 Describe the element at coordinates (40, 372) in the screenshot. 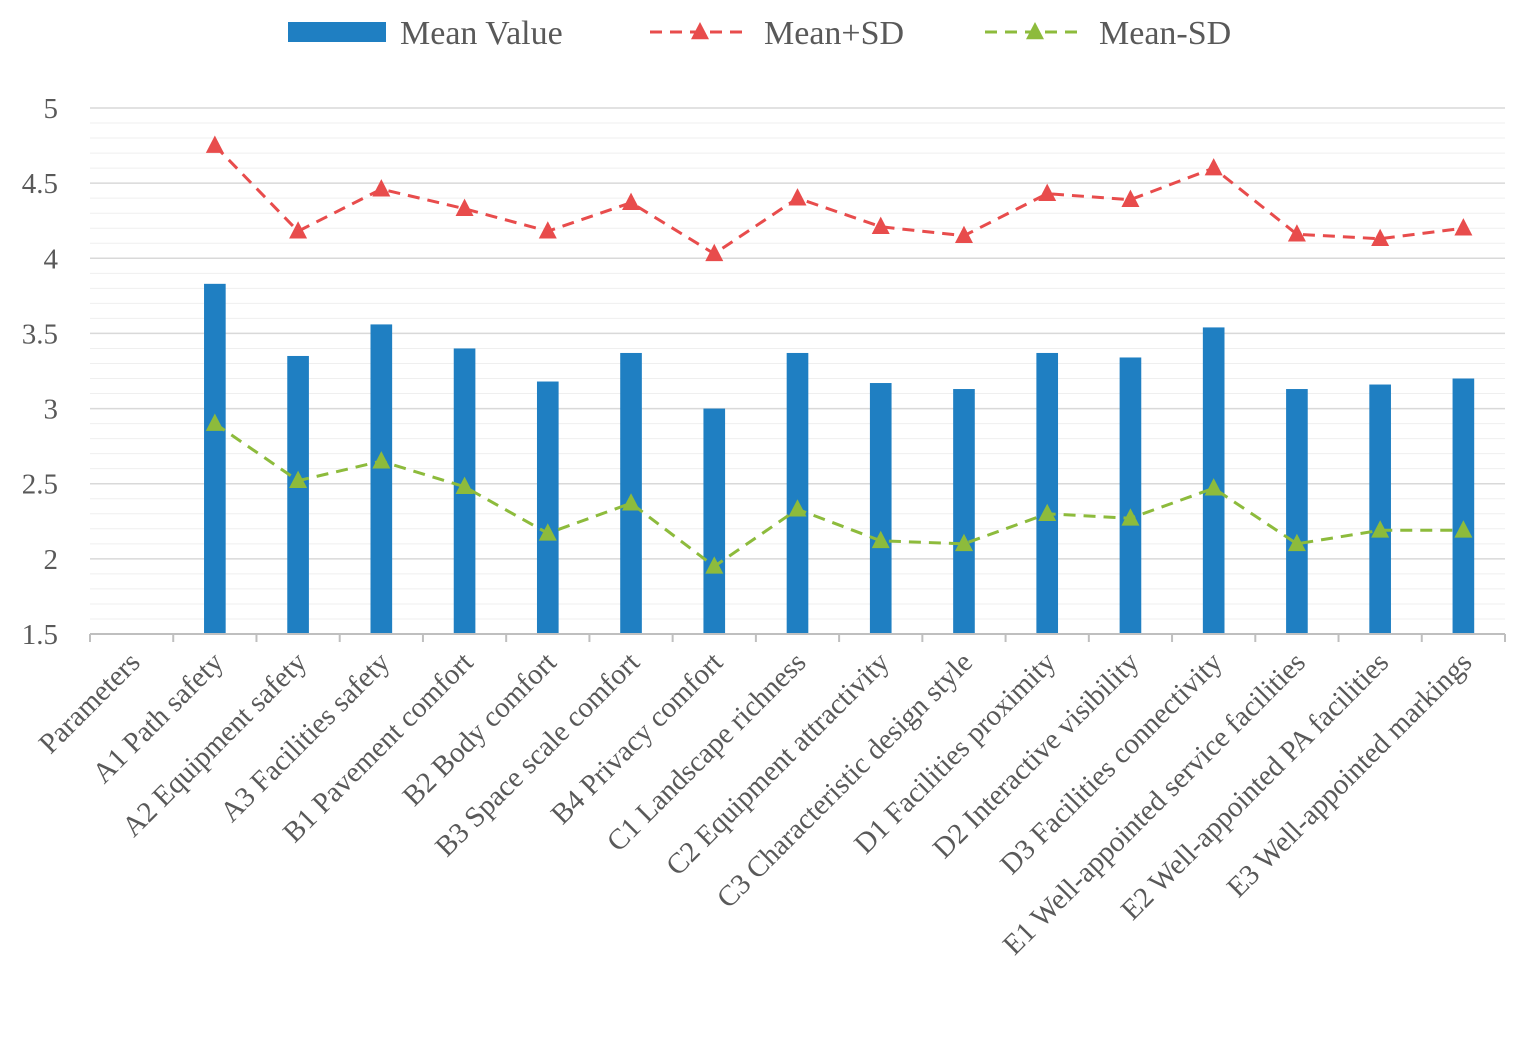

I see `y-axis-tick-labels: 1.5 2 2.5 3 3.5 4 4.5 5` at that location.